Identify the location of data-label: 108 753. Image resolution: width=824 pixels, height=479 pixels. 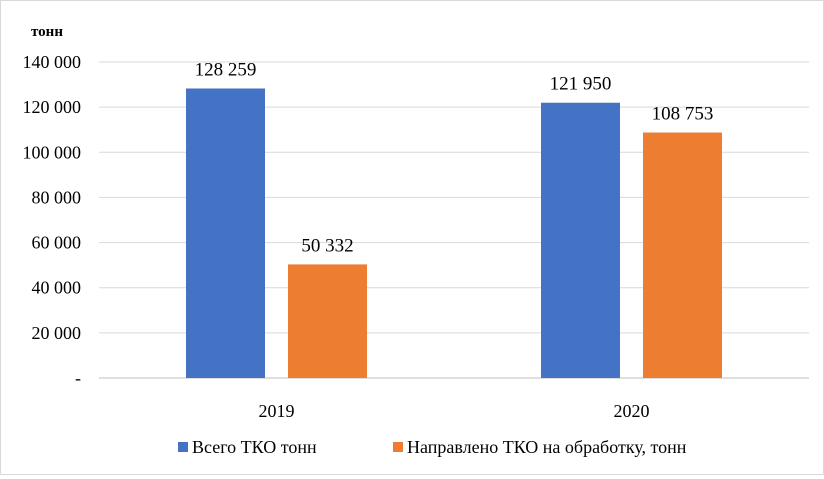
(683, 114).